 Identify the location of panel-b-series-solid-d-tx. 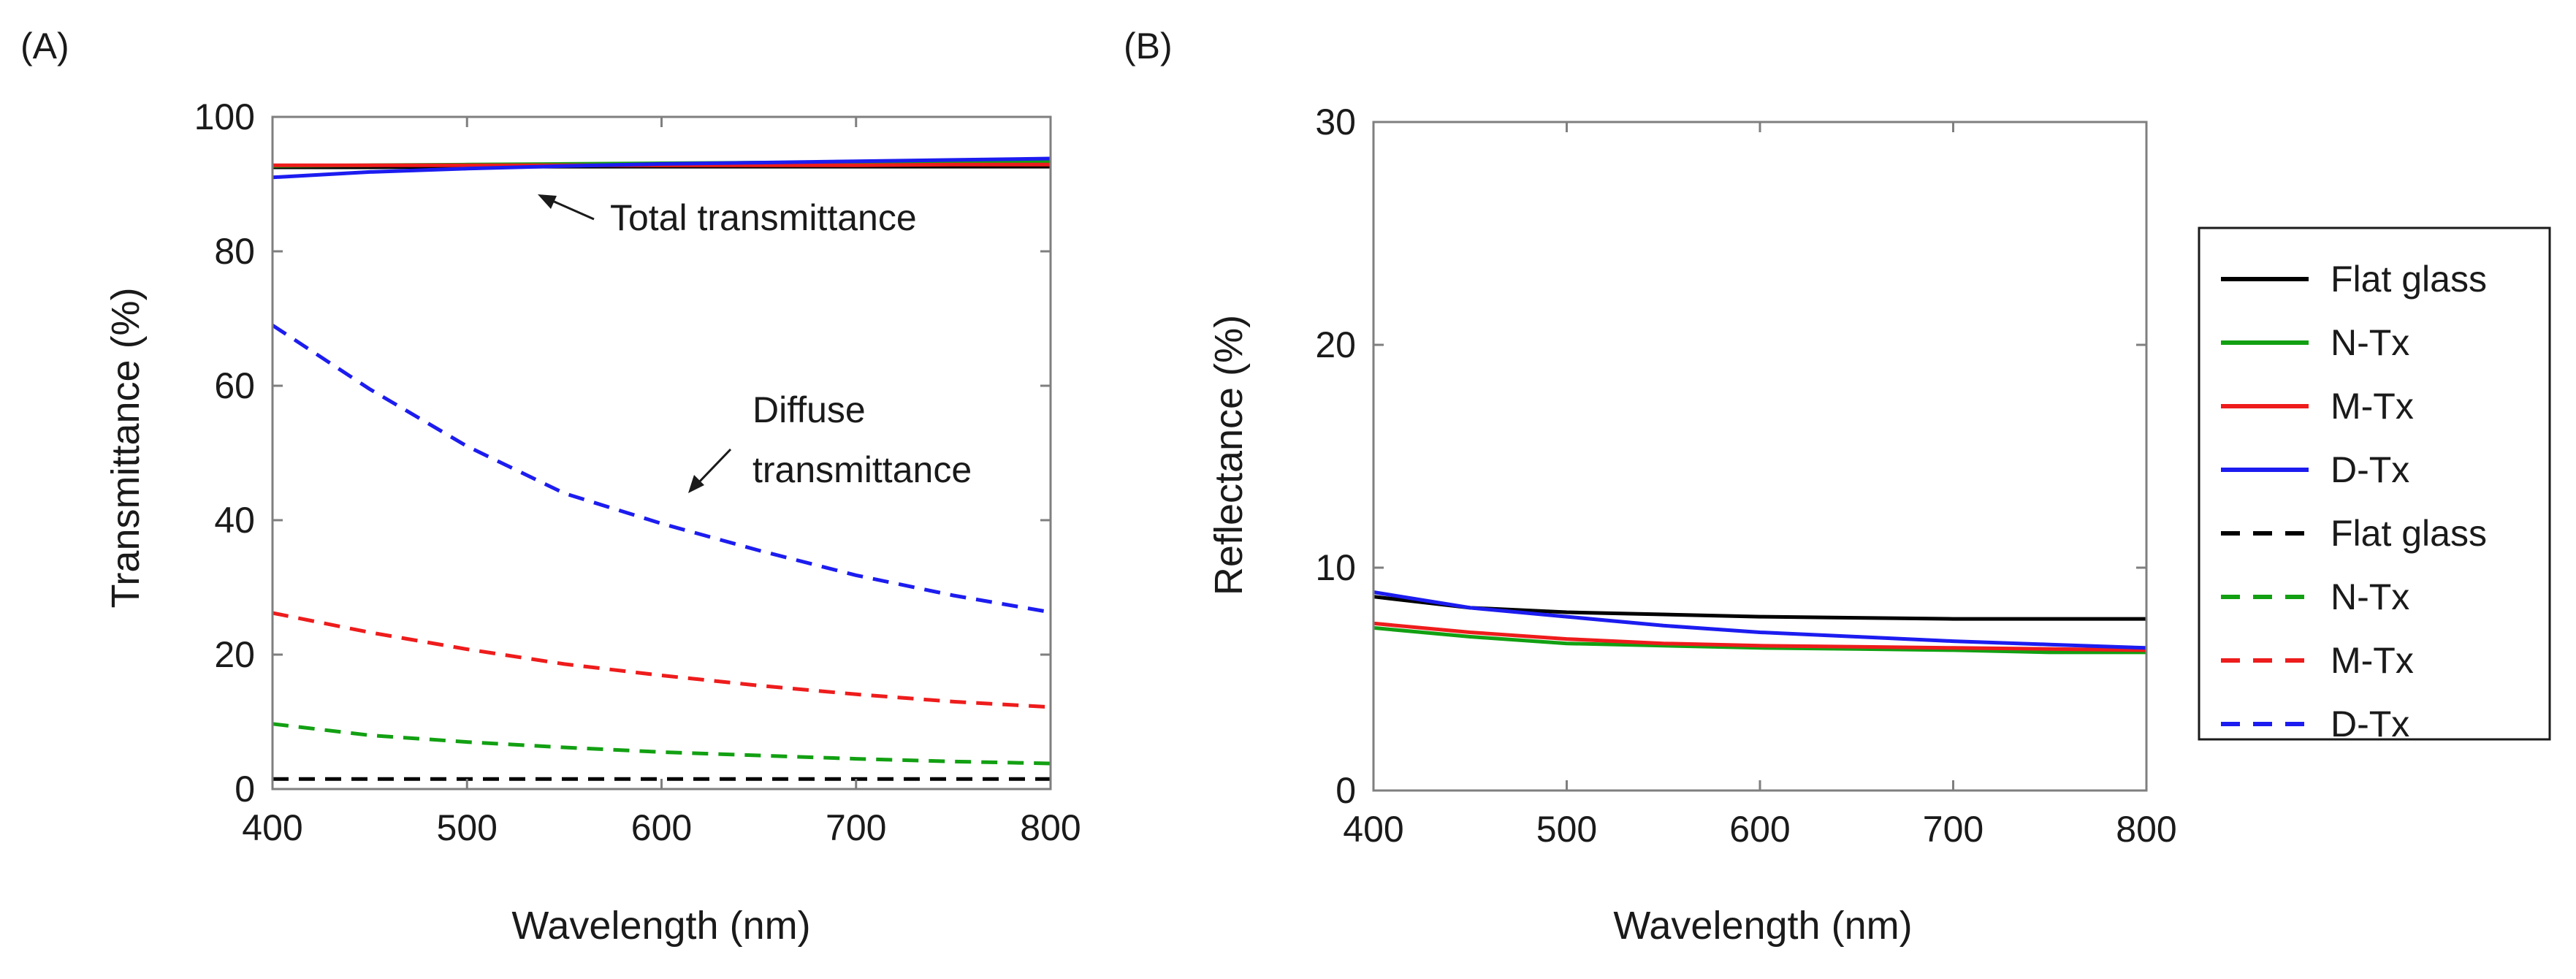
(1760, 620).